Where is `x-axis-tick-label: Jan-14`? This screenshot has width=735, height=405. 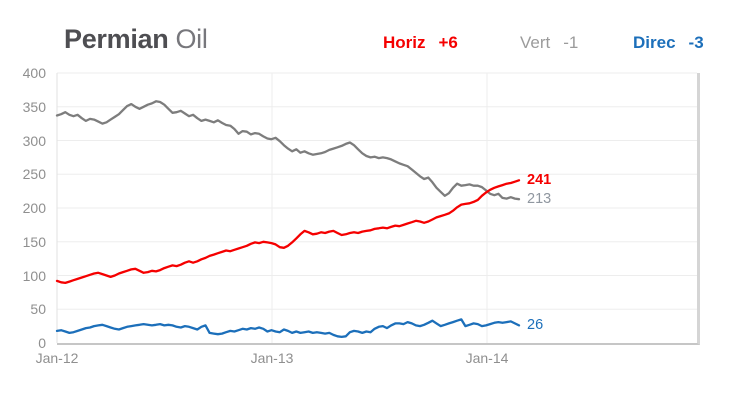
x-axis-tick-label: Jan-14 is located at coordinates (487, 358).